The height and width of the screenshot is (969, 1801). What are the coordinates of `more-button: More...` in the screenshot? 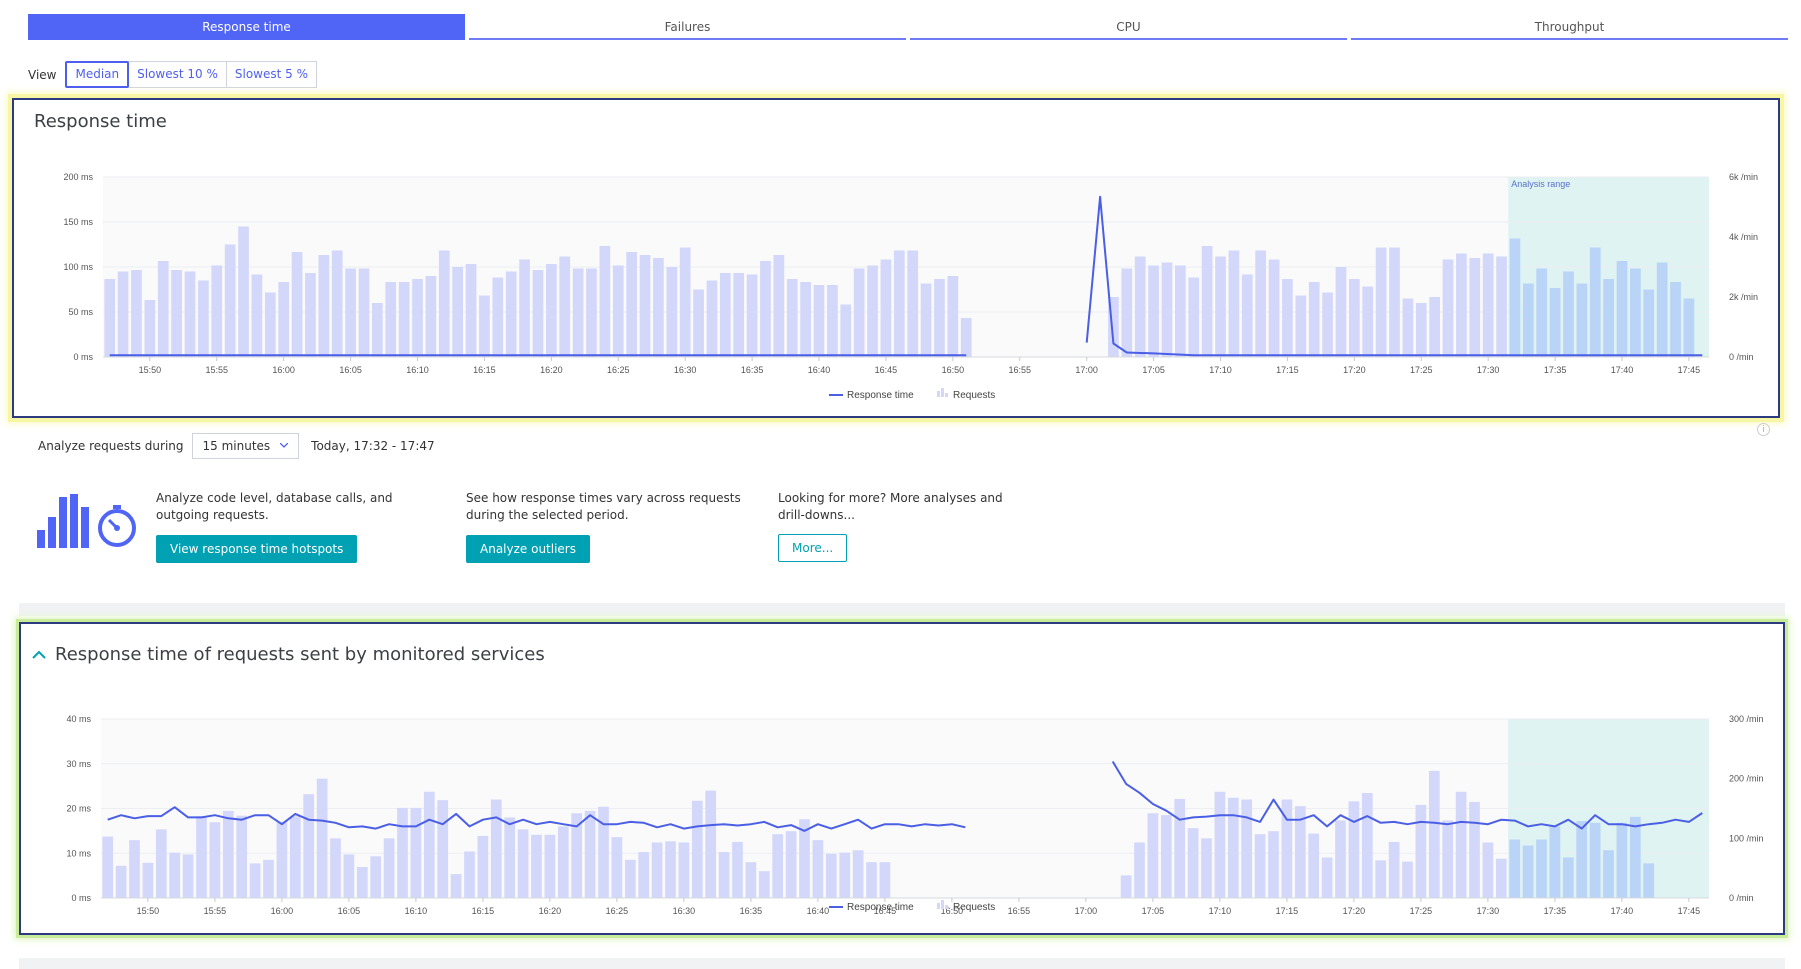 It's located at (813, 548).